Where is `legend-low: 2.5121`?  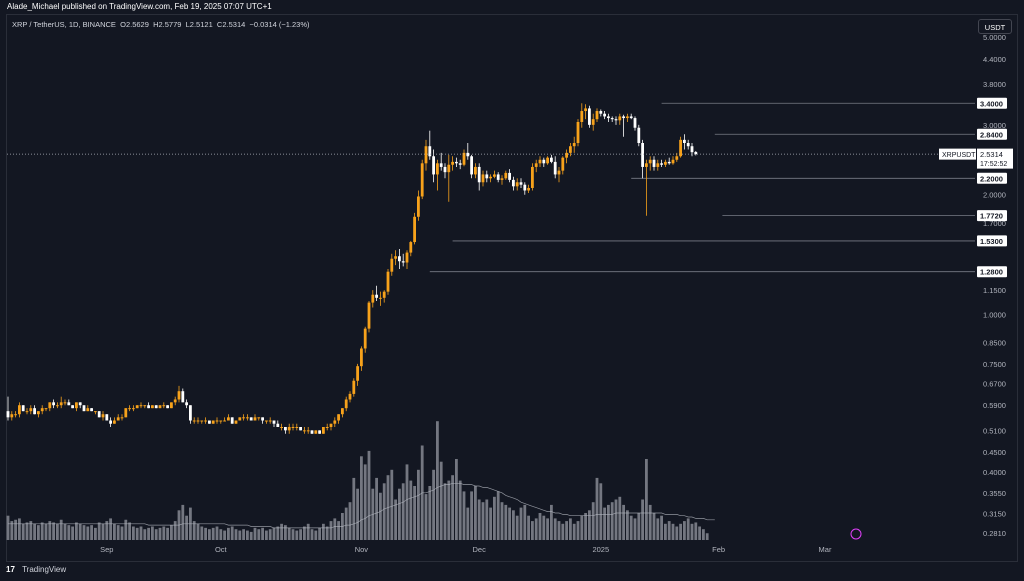 legend-low: 2.5121 is located at coordinates (201, 24).